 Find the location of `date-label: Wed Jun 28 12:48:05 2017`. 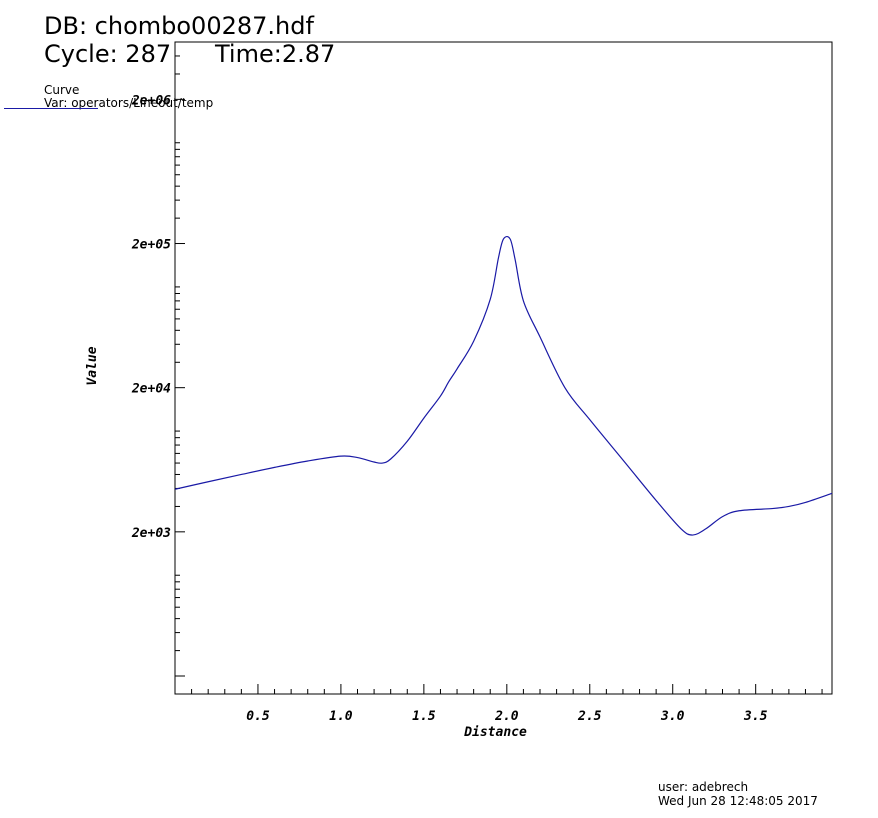

date-label: Wed Jun 28 12:48:05 2017 is located at coordinates (738, 801).